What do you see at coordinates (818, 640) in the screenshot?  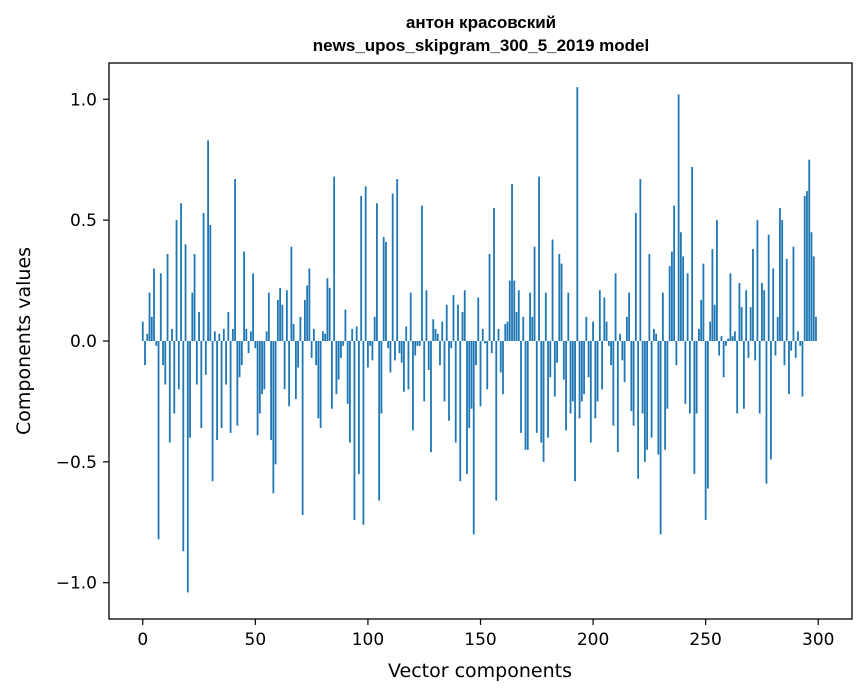 I see `x-tick-label: 300` at bounding box center [818, 640].